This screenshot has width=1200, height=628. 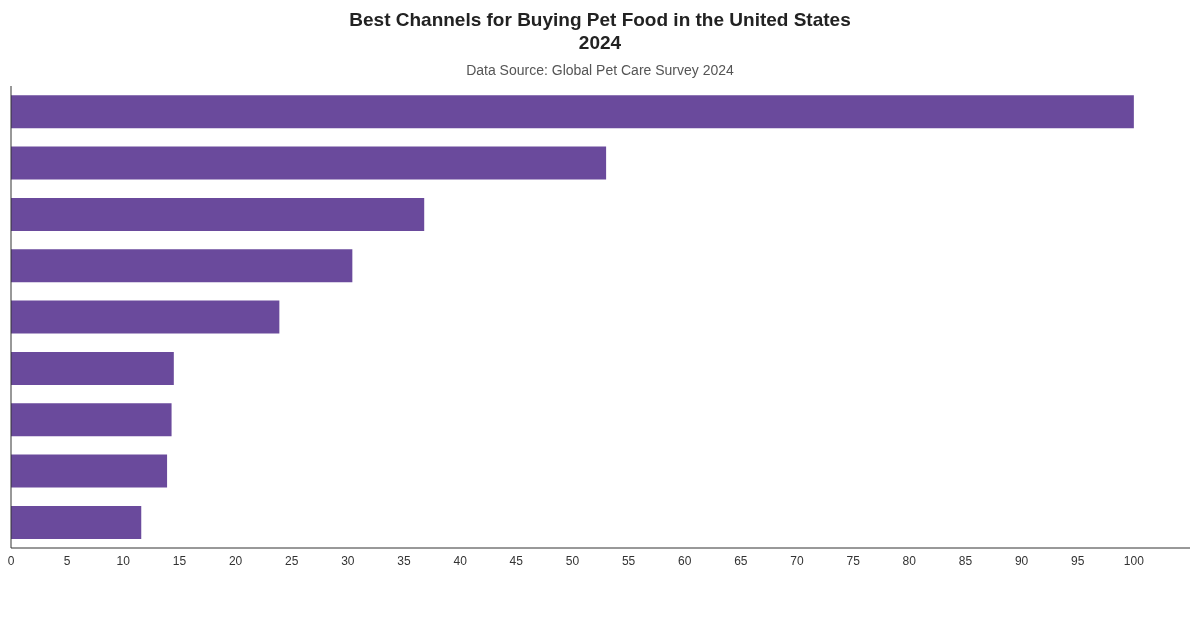 I want to click on x-tick-label: 40, so click(x=460, y=560).